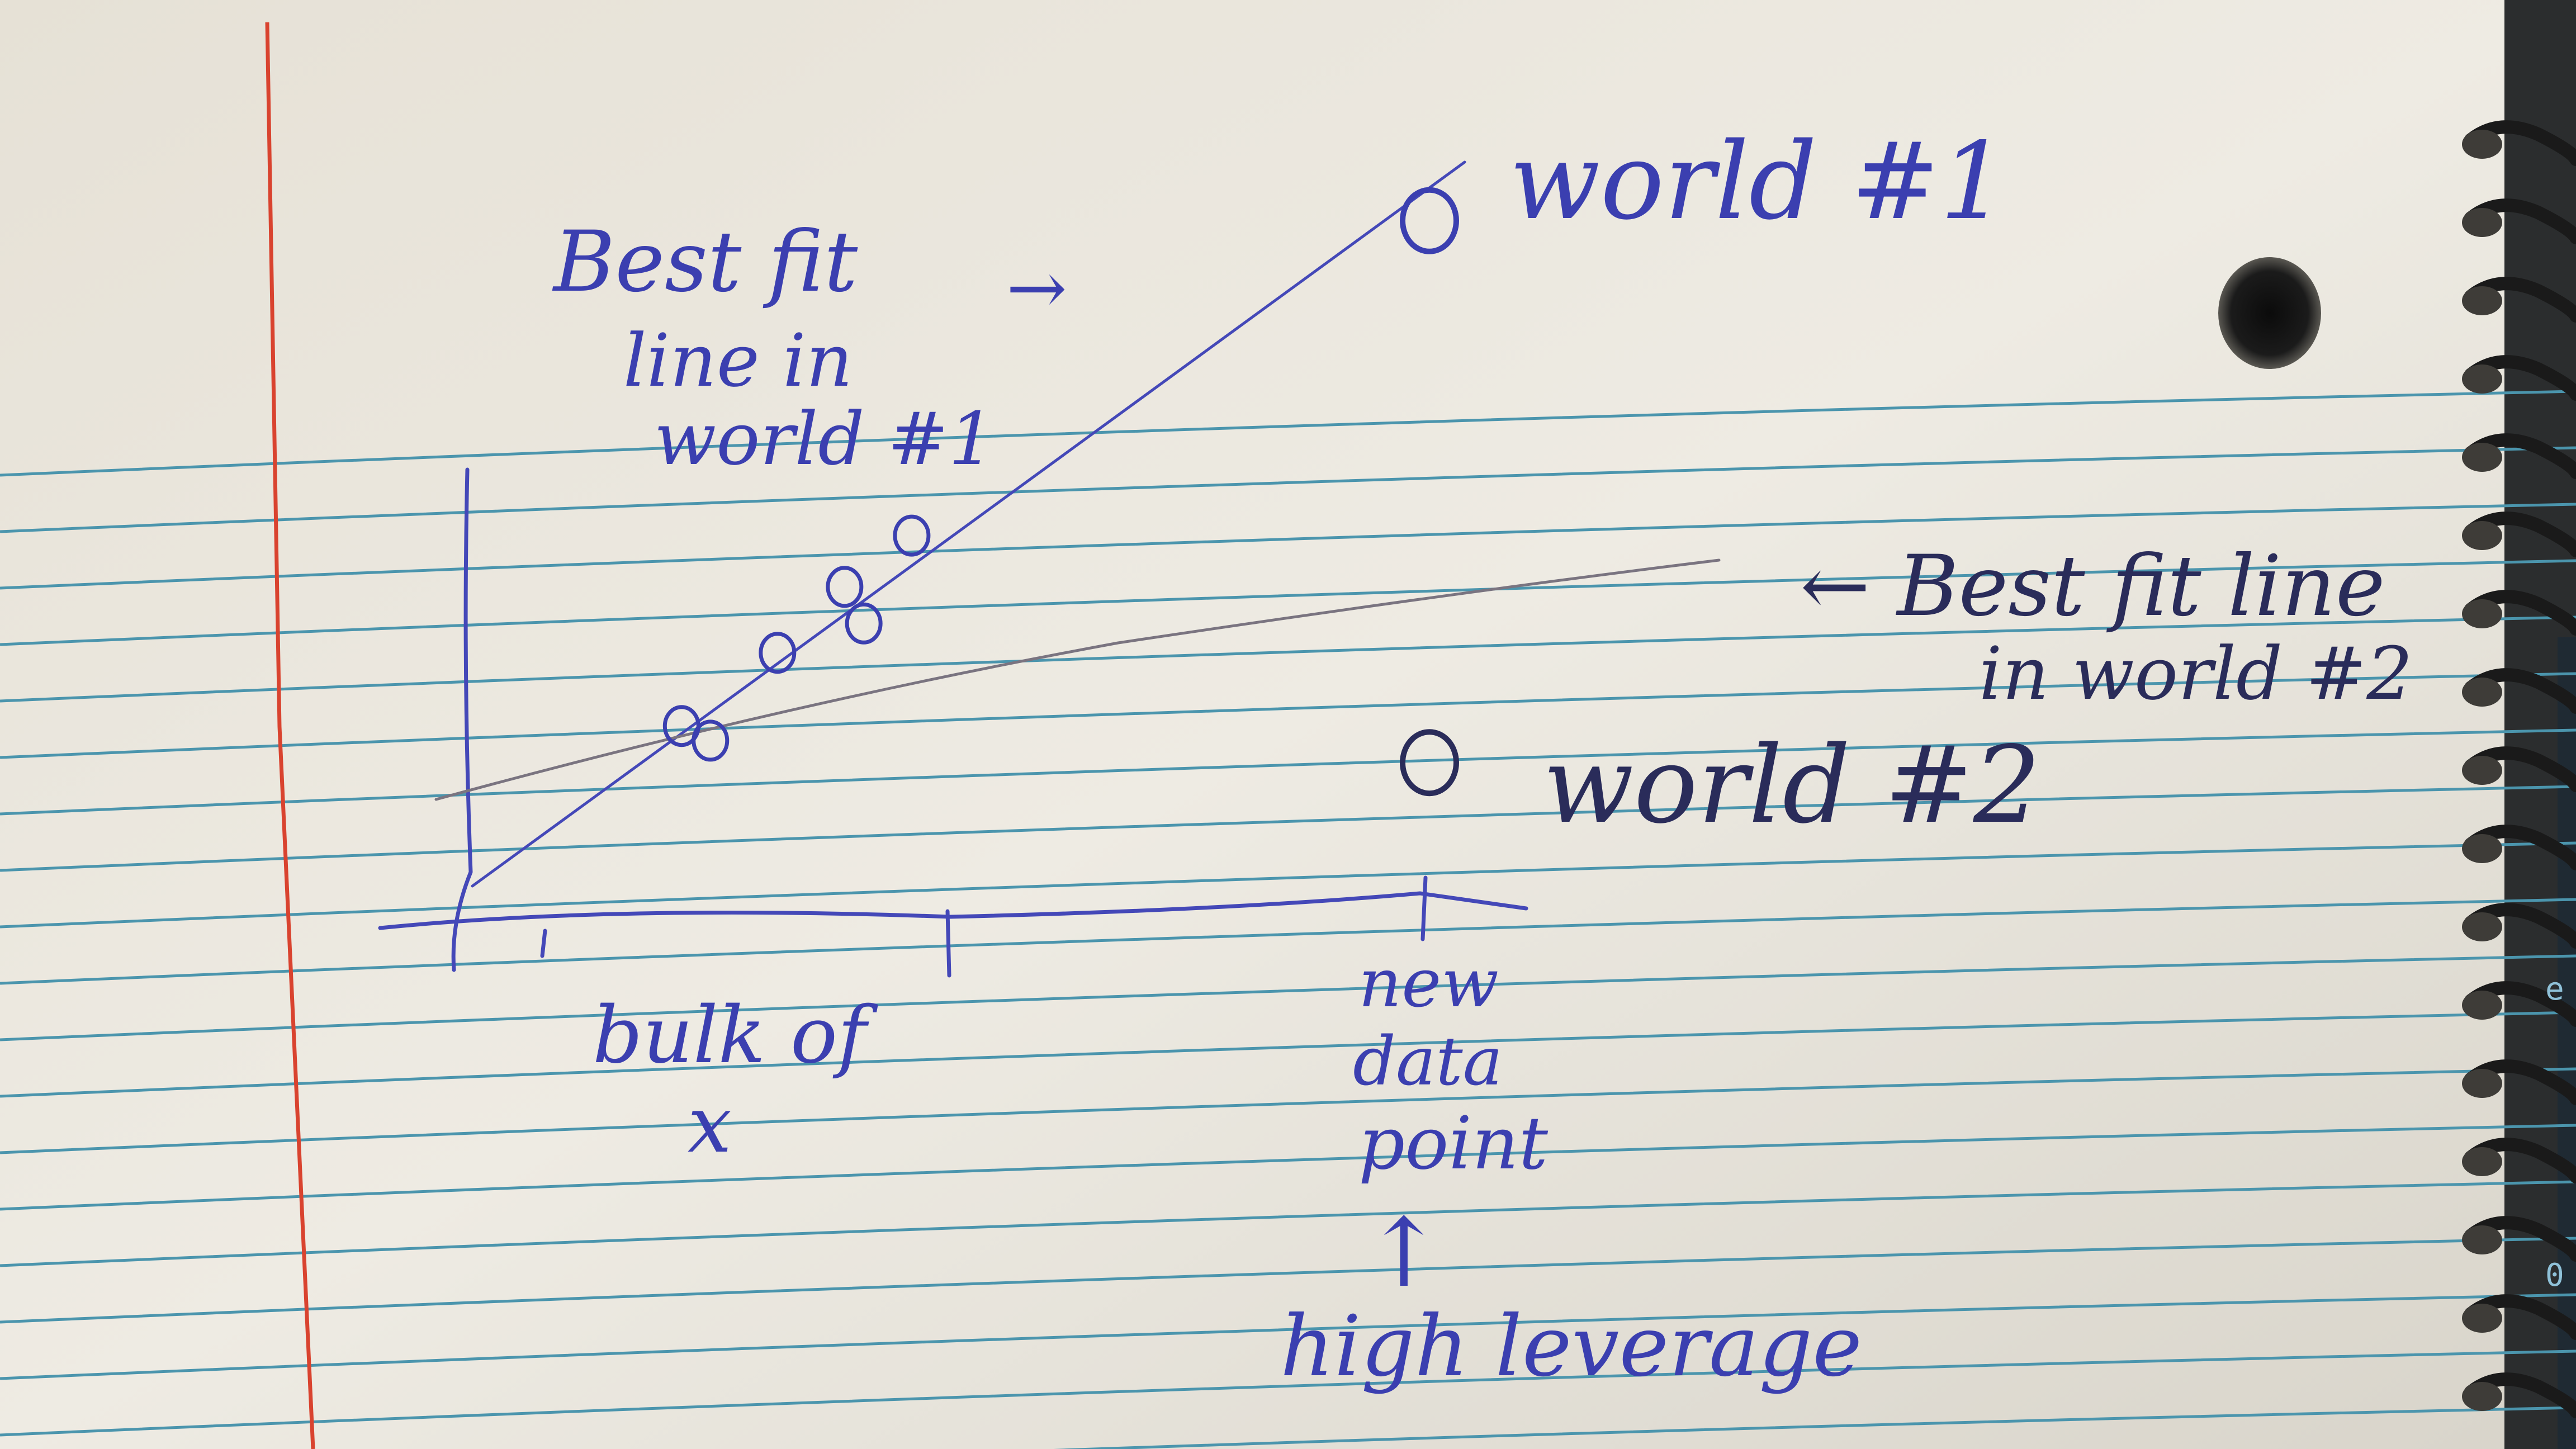  I want to click on fit1-line-1: Best fit, so click(705, 262).